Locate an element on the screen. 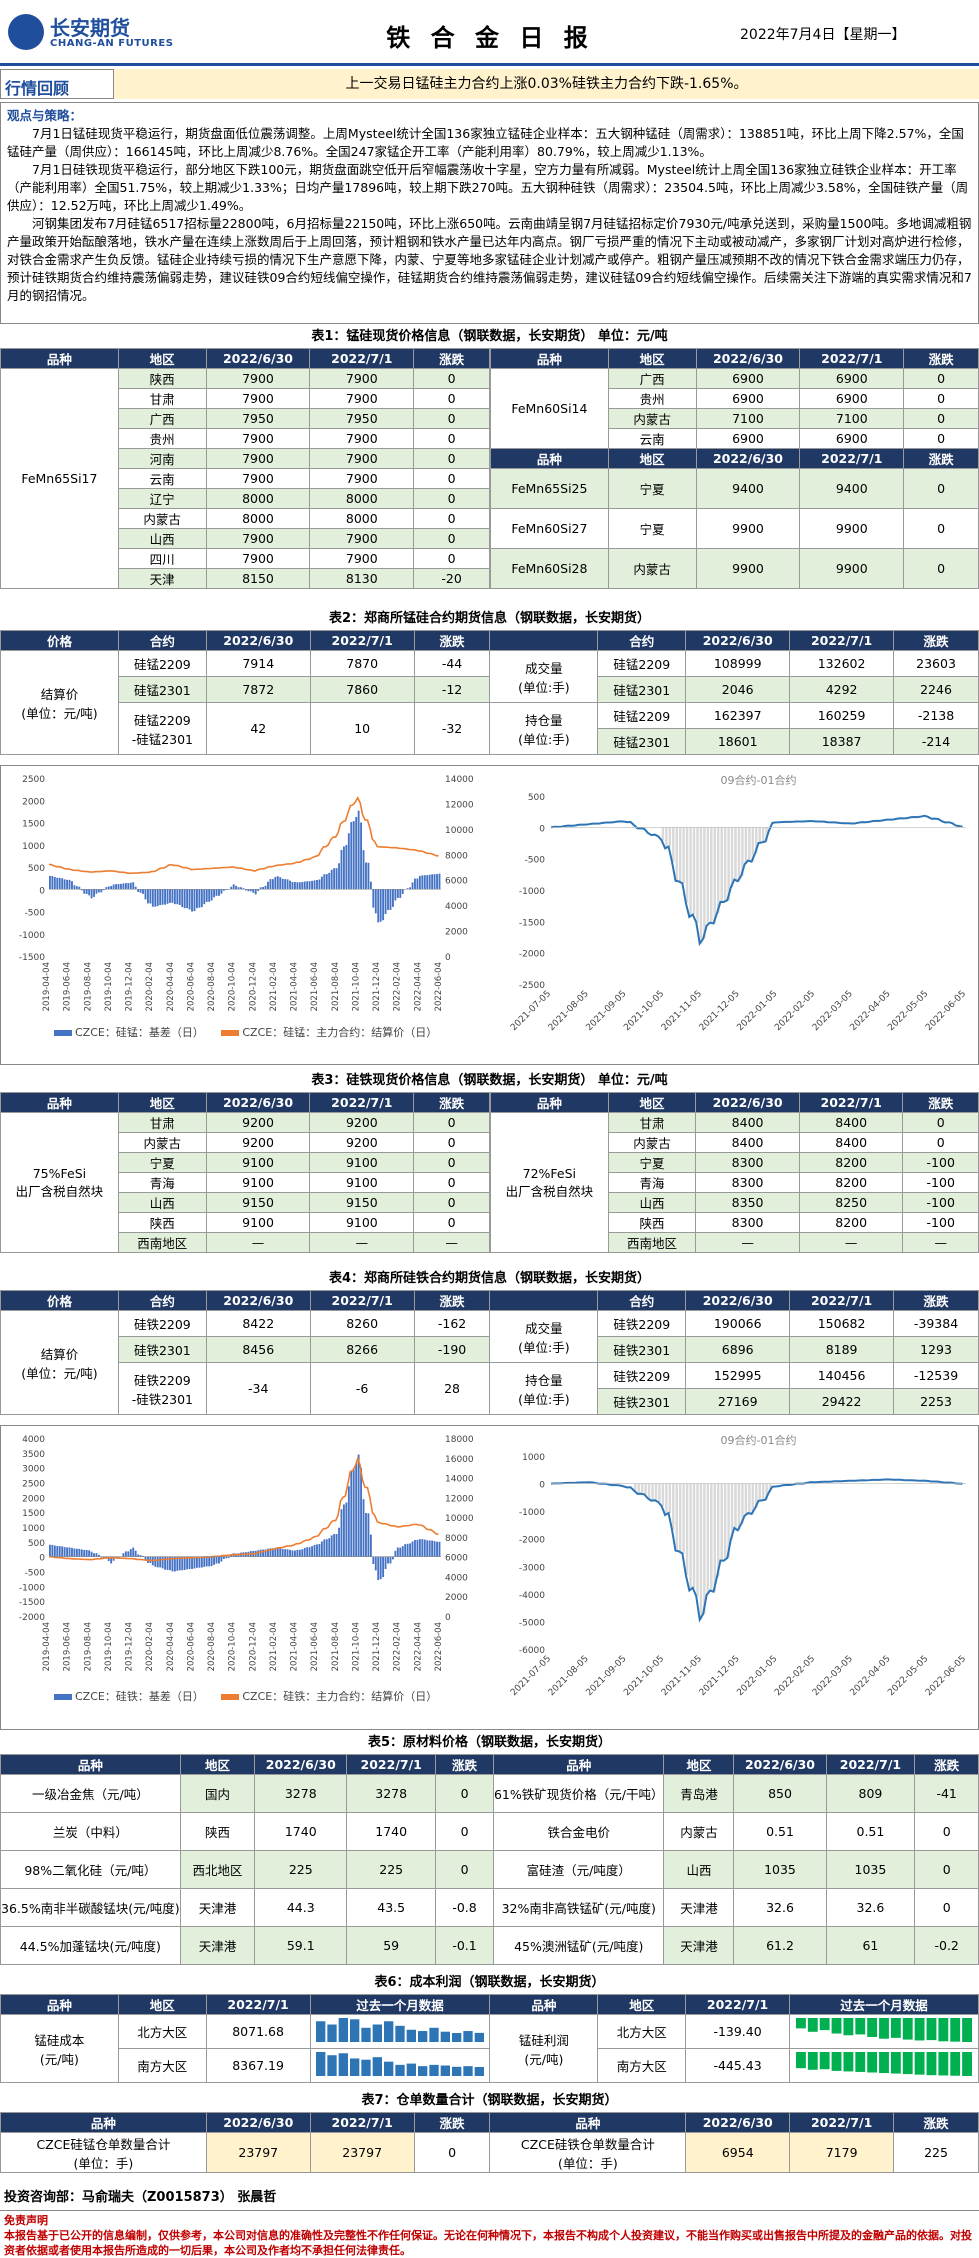  table-cell: 硅锰2301 is located at coordinates (162, 689).